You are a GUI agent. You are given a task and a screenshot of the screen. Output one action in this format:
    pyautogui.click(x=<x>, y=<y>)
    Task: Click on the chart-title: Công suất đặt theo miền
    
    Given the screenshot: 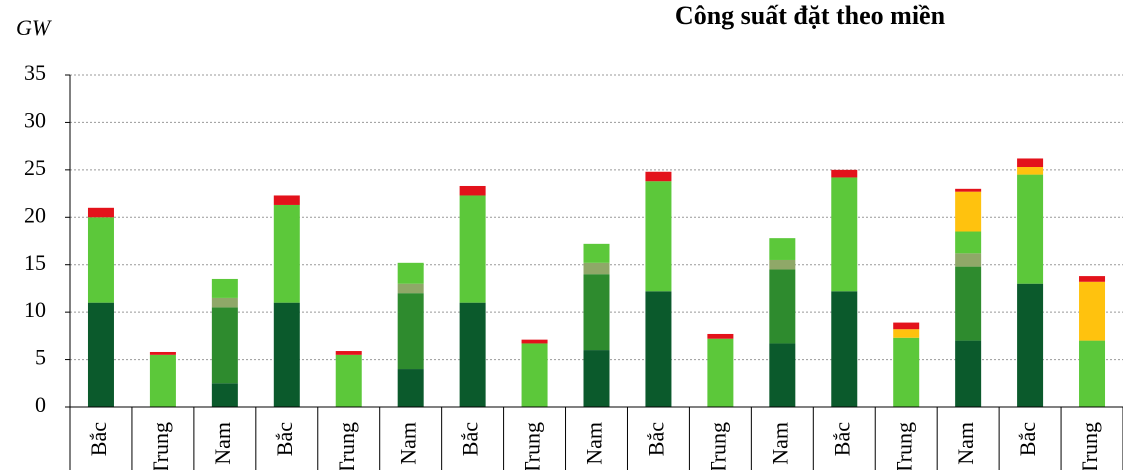 What is the action you would take?
    pyautogui.click(x=810, y=15)
    